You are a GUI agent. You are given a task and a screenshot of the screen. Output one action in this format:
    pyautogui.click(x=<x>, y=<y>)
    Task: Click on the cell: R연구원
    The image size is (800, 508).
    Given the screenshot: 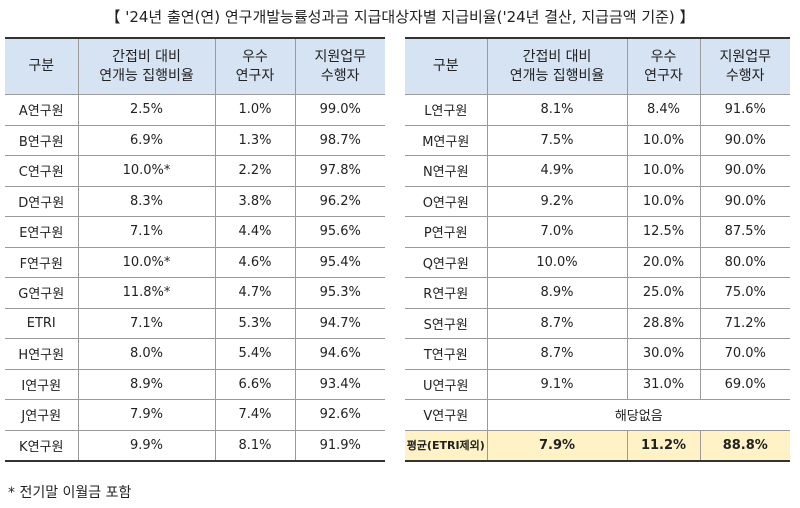 What is the action you would take?
    pyautogui.click(x=446, y=293)
    